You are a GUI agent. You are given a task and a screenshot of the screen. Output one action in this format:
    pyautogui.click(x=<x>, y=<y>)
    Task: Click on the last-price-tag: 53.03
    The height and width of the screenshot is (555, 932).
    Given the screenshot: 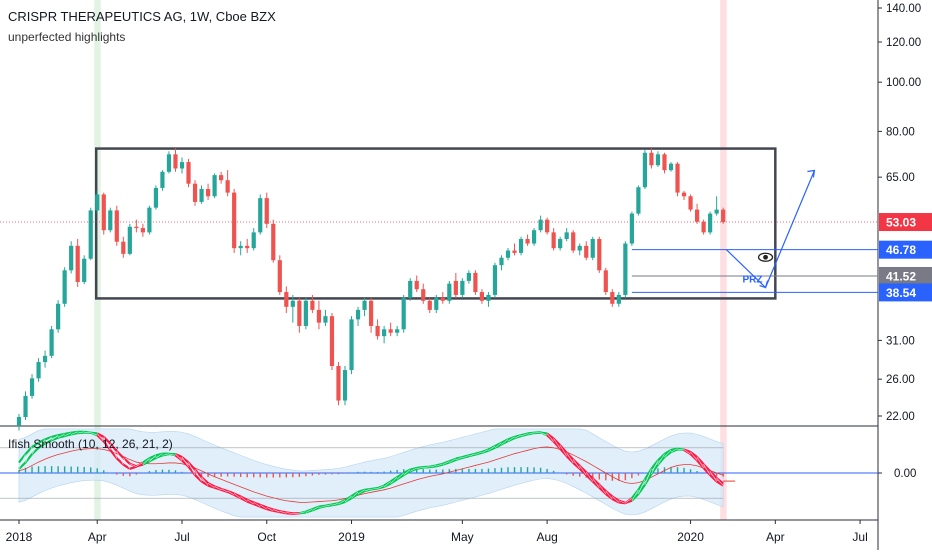 What is the action you would take?
    pyautogui.click(x=905, y=222)
    